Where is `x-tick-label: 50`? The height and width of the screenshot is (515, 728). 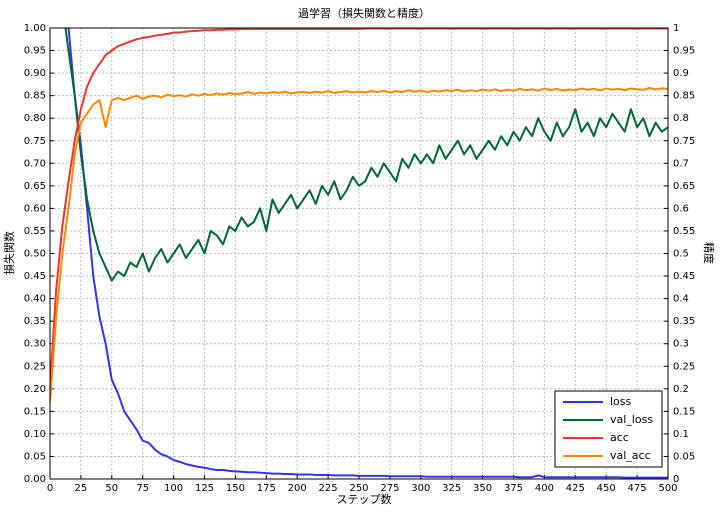
x-tick-label: 50 is located at coordinates (111, 488).